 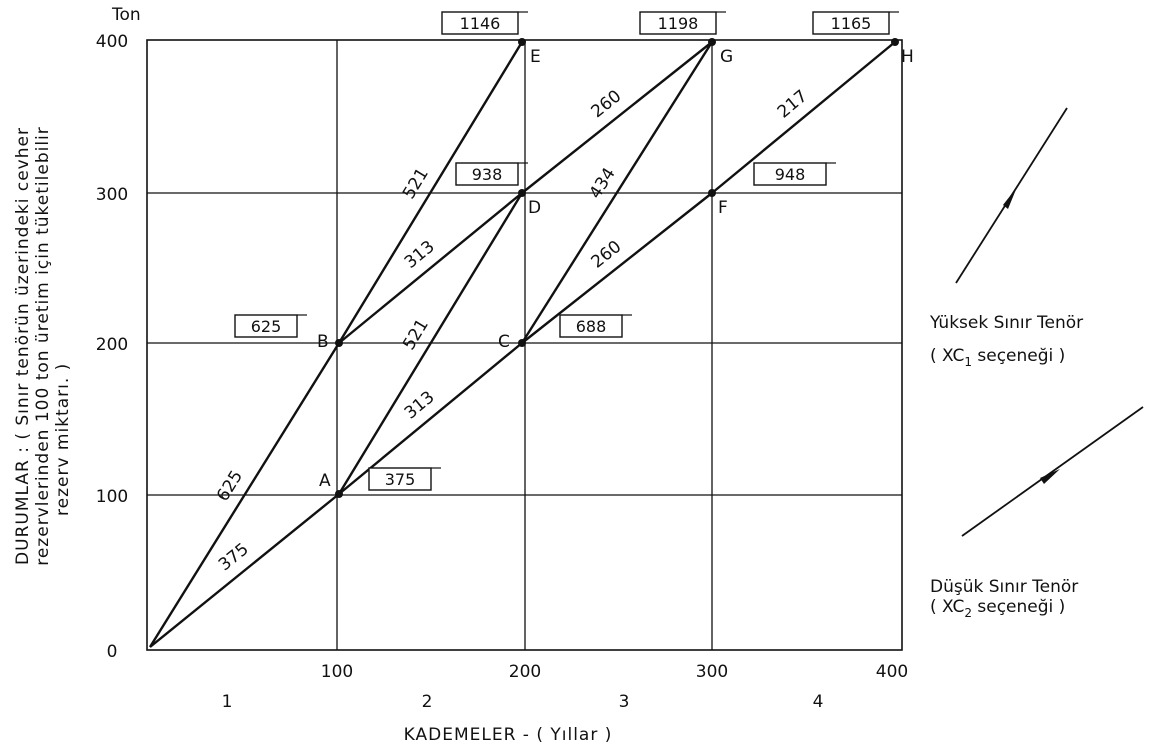 I want to click on legend-high-title: Yüksek Sınır Tenör, so click(x=1006, y=323).